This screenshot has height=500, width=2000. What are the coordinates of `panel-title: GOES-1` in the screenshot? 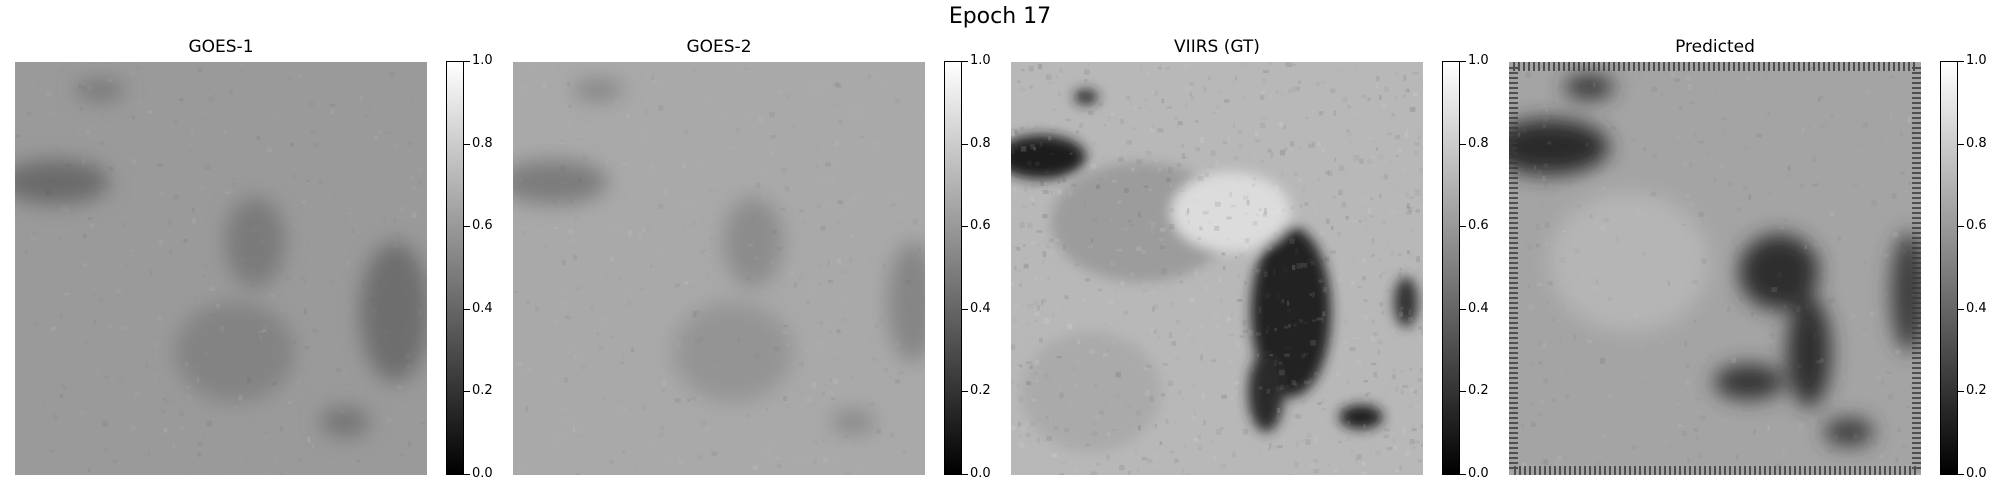 It's located at (221, 47).